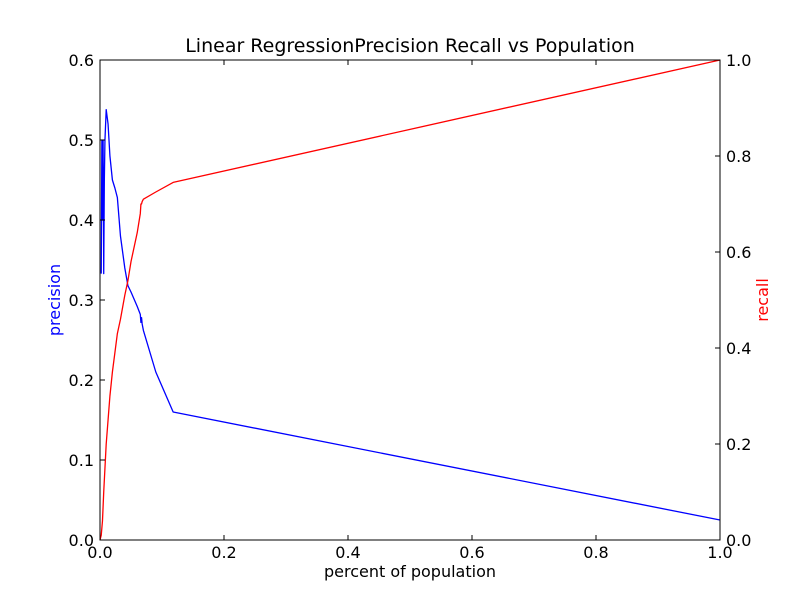 The width and height of the screenshot is (800, 600). What do you see at coordinates (738, 348) in the screenshot?
I see `recall-tick-label: 0.4` at bounding box center [738, 348].